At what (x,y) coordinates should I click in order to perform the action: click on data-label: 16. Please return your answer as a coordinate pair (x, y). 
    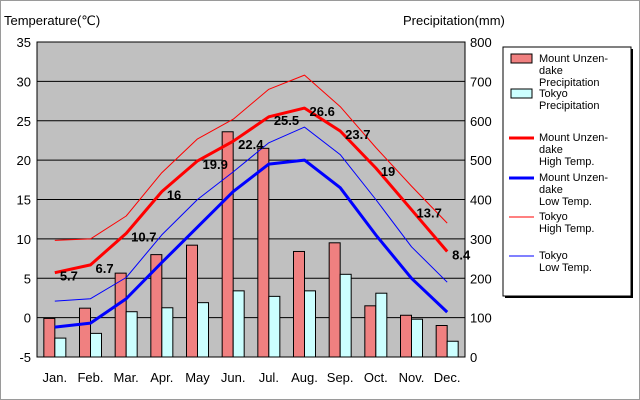
    Looking at the image, I should click on (174, 195).